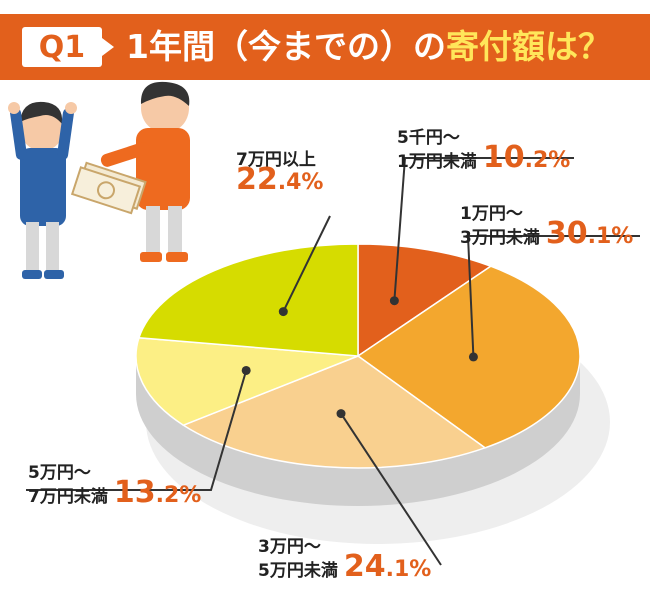  Describe the element at coordinates (437, 162) in the screenshot. I see `slice-label-line2: 1万円未満` at that location.